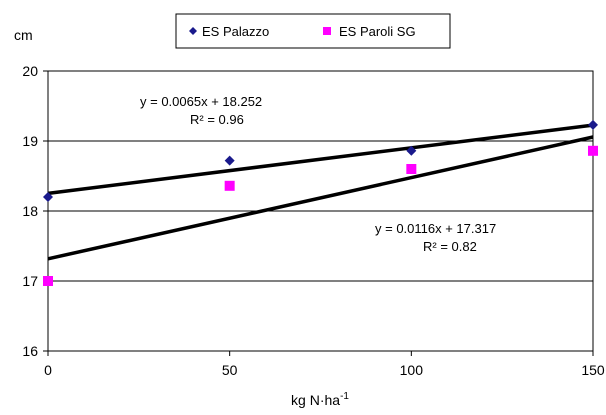  I want to click on legend-box, so click(313, 31).